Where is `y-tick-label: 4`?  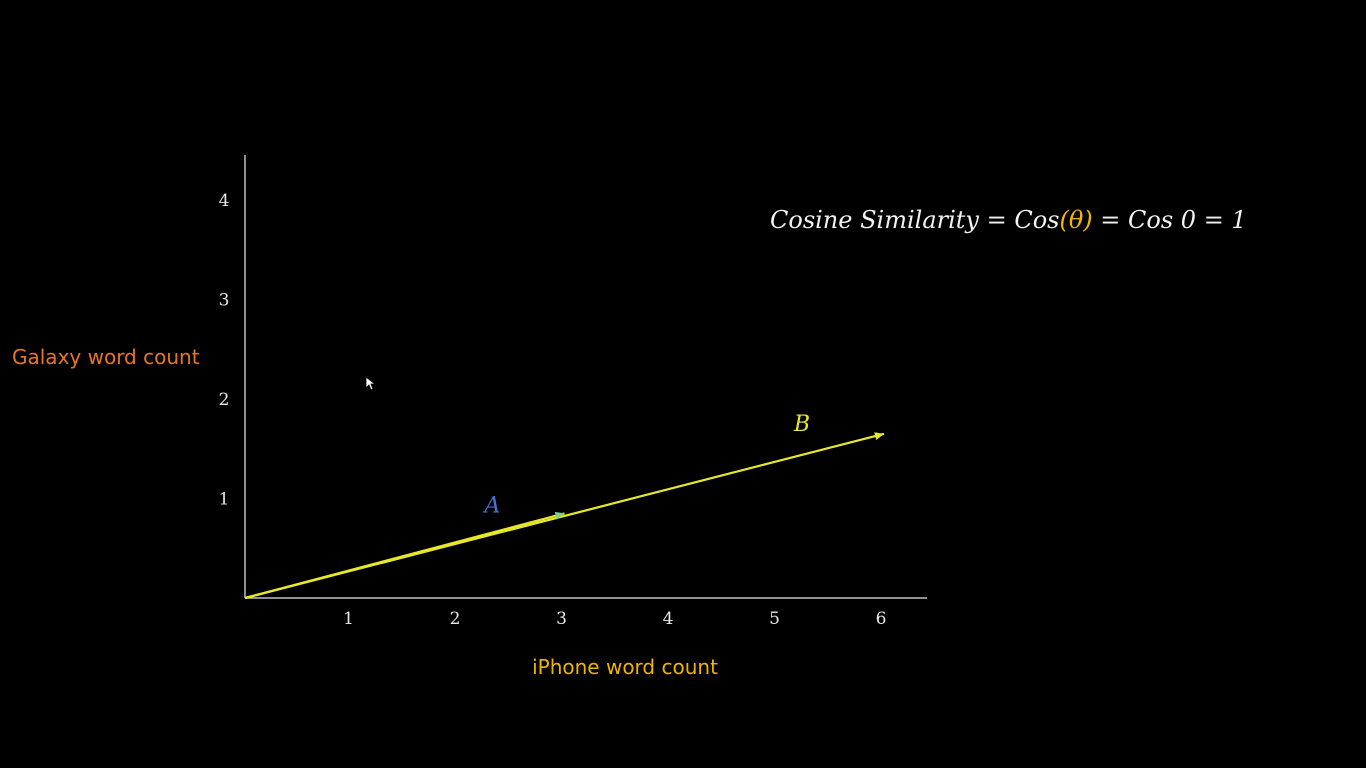
y-tick-label: 4 is located at coordinates (224, 201).